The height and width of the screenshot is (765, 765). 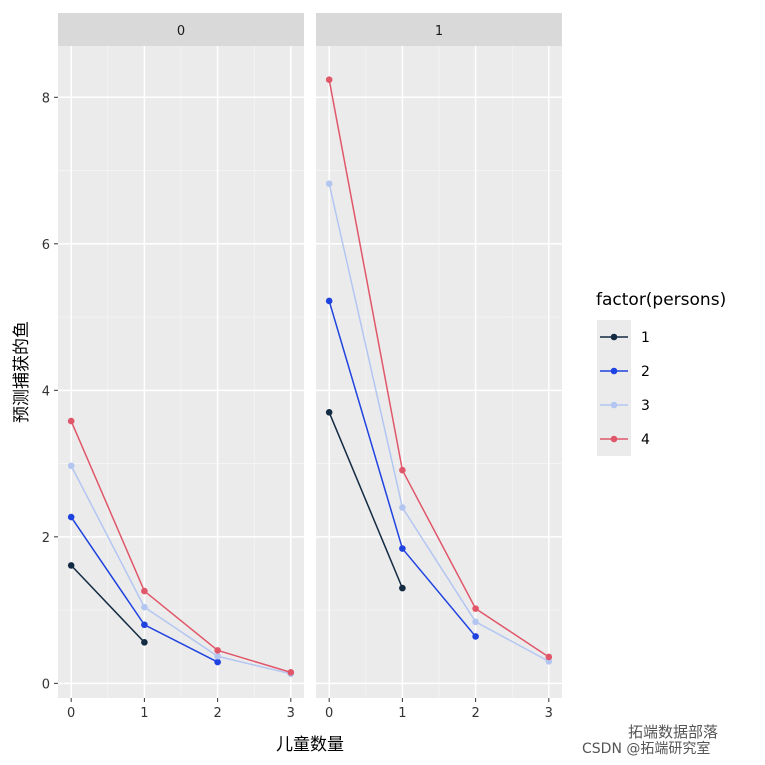 What do you see at coordinates (310, 745) in the screenshot?
I see `x-axis-title: 儿童数量` at bounding box center [310, 745].